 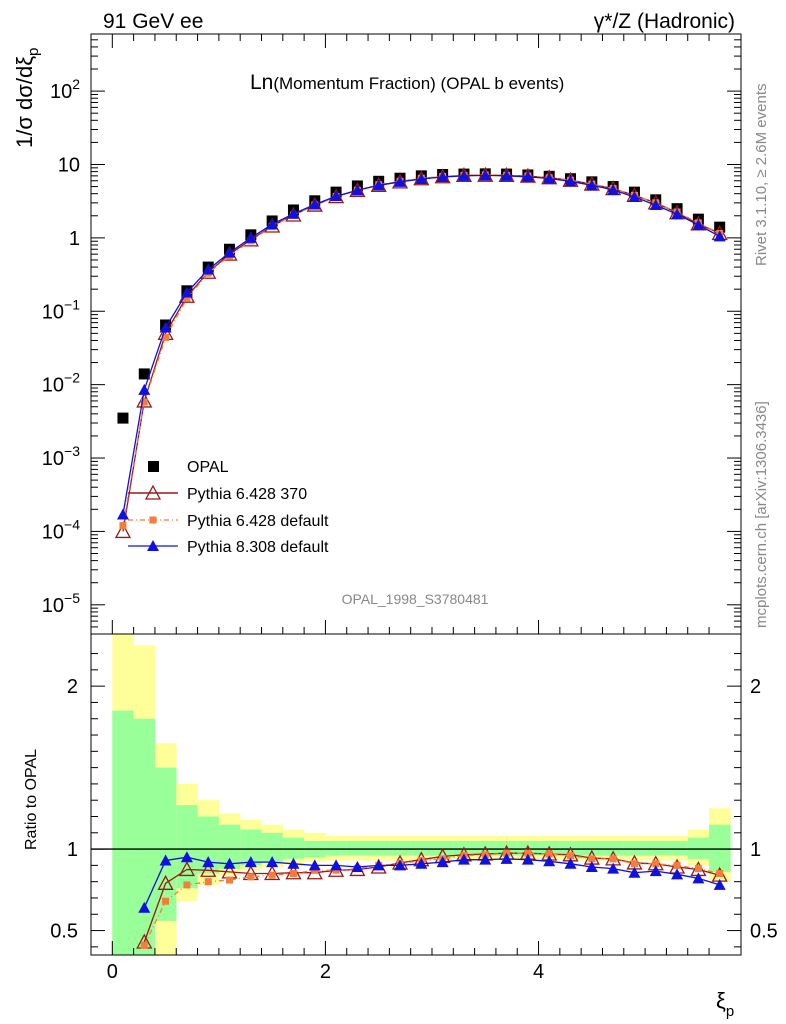 I want to click on y-tick-label-main: 10⁻¹, so click(x=61, y=309).